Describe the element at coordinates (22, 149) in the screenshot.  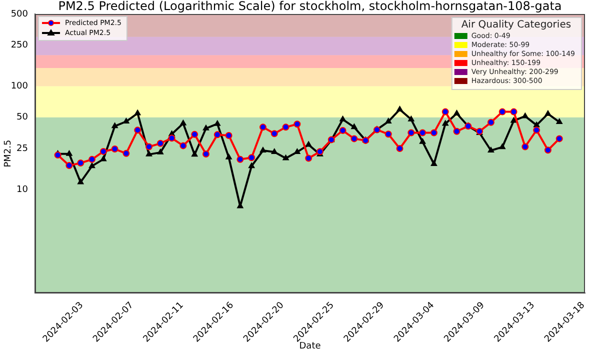
I see `y-tick-label: 25` at that location.